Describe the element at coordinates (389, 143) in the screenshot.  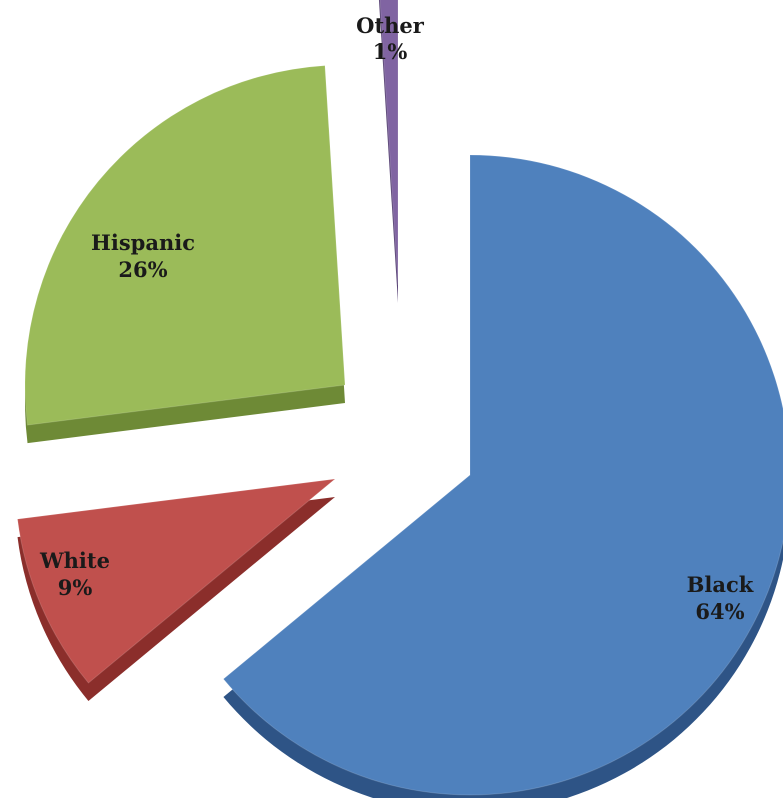
I see `slice-other` at that location.